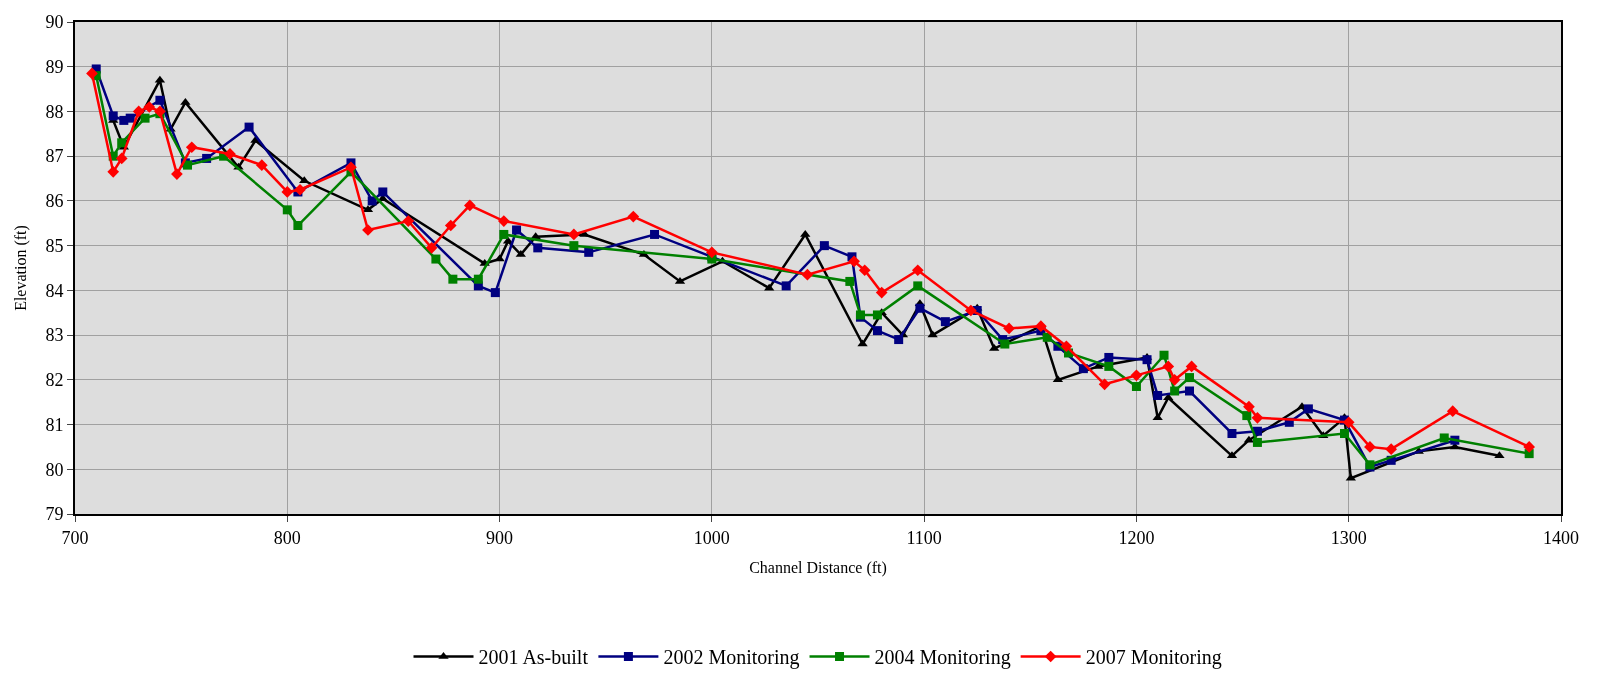 The height and width of the screenshot is (688, 1606). Describe the element at coordinates (54, 22) in the screenshot. I see `y-tick-label: 90` at that location.